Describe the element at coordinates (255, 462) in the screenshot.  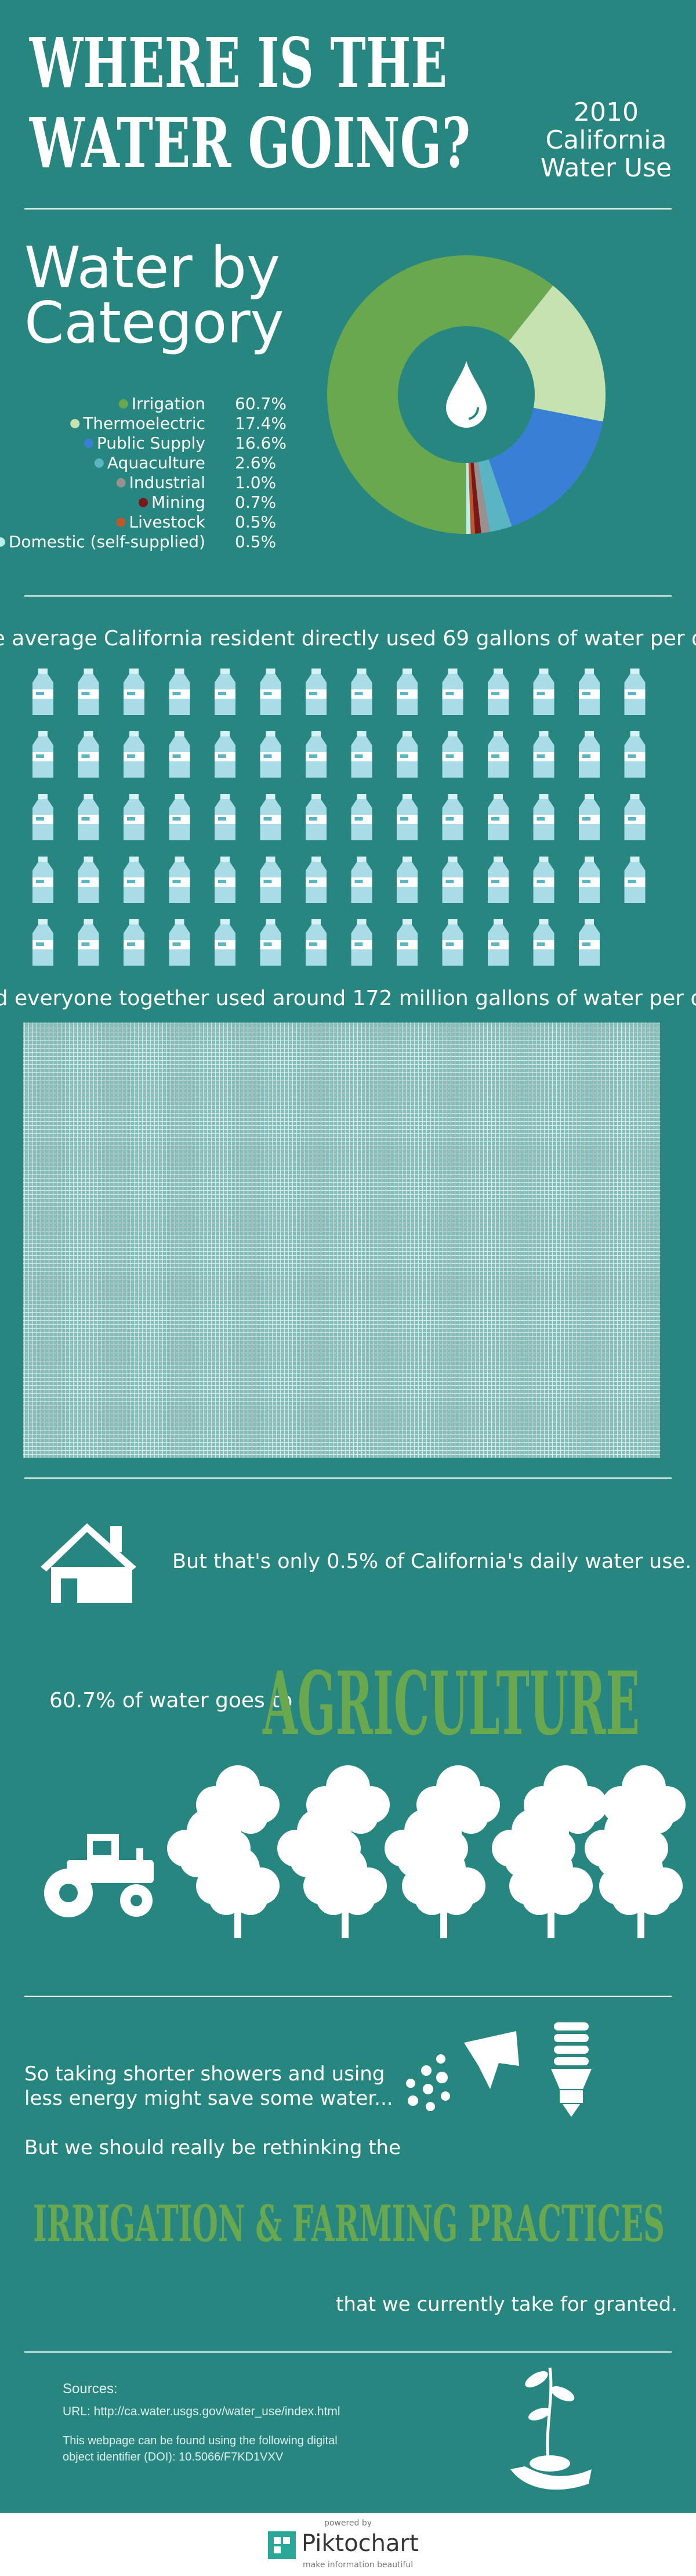
I see `legend-value: 2.6%` at that location.